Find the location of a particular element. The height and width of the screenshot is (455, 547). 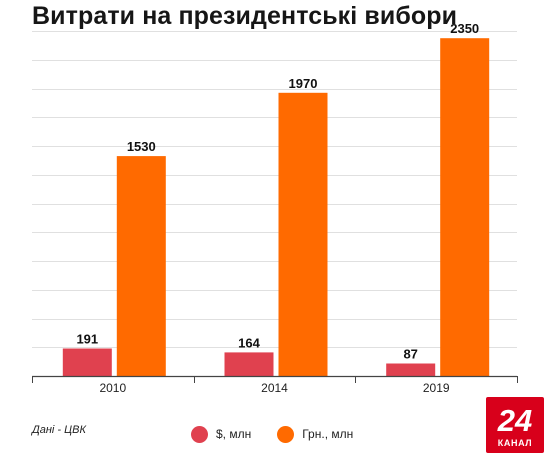

data-label: 191 is located at coordinates (87, 339).